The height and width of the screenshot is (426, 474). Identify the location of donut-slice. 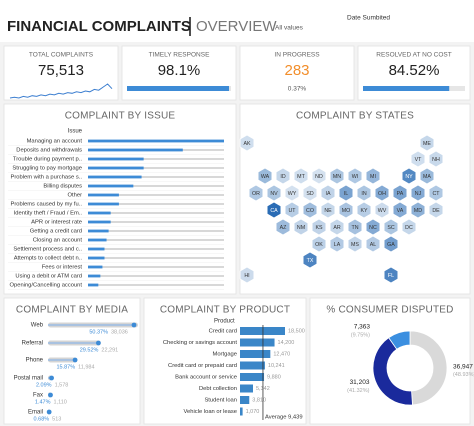
(428, 368).